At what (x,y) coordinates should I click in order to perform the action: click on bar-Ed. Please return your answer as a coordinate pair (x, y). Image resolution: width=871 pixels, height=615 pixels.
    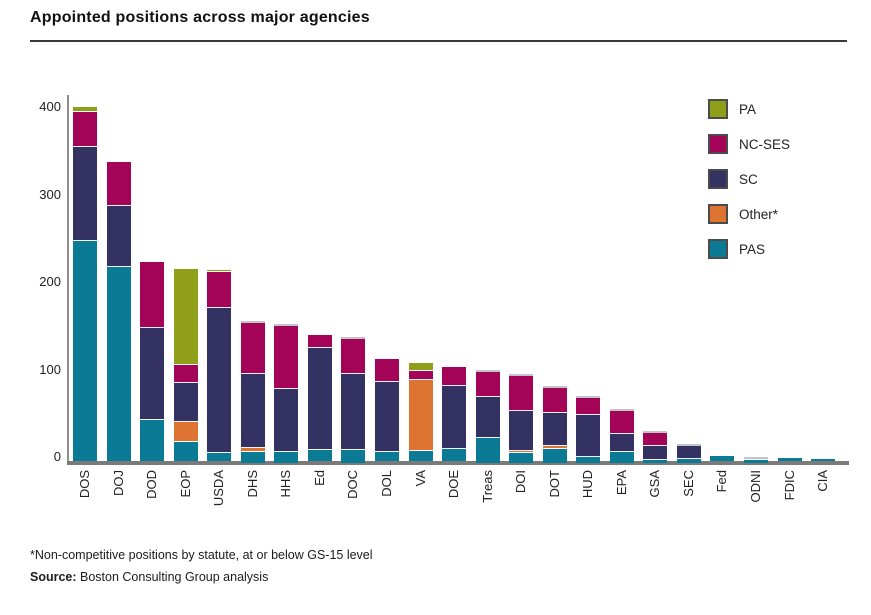
    Looking at the image, I should click on (319, 398).